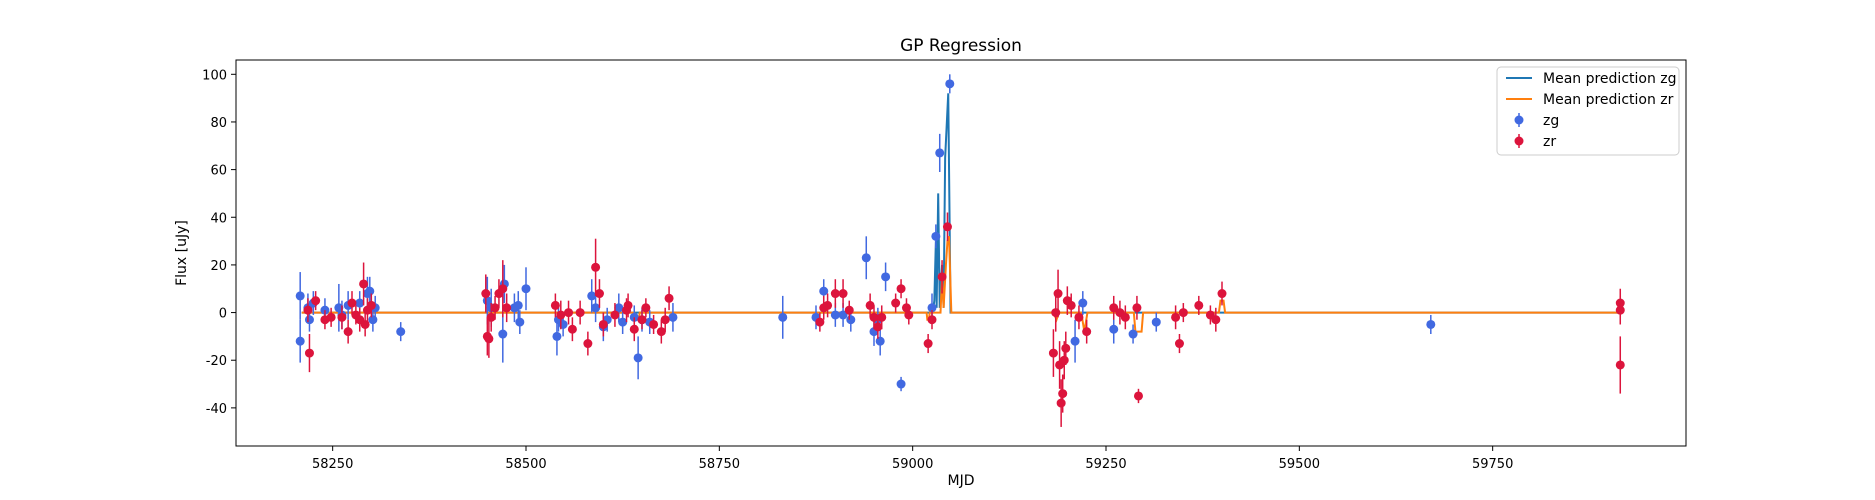 This screenshot has height=500, width=1875. What do you see at coordinates (1519, 120) in the screenshot?
I see `legend-marker` at bounding box center [1519, 120].